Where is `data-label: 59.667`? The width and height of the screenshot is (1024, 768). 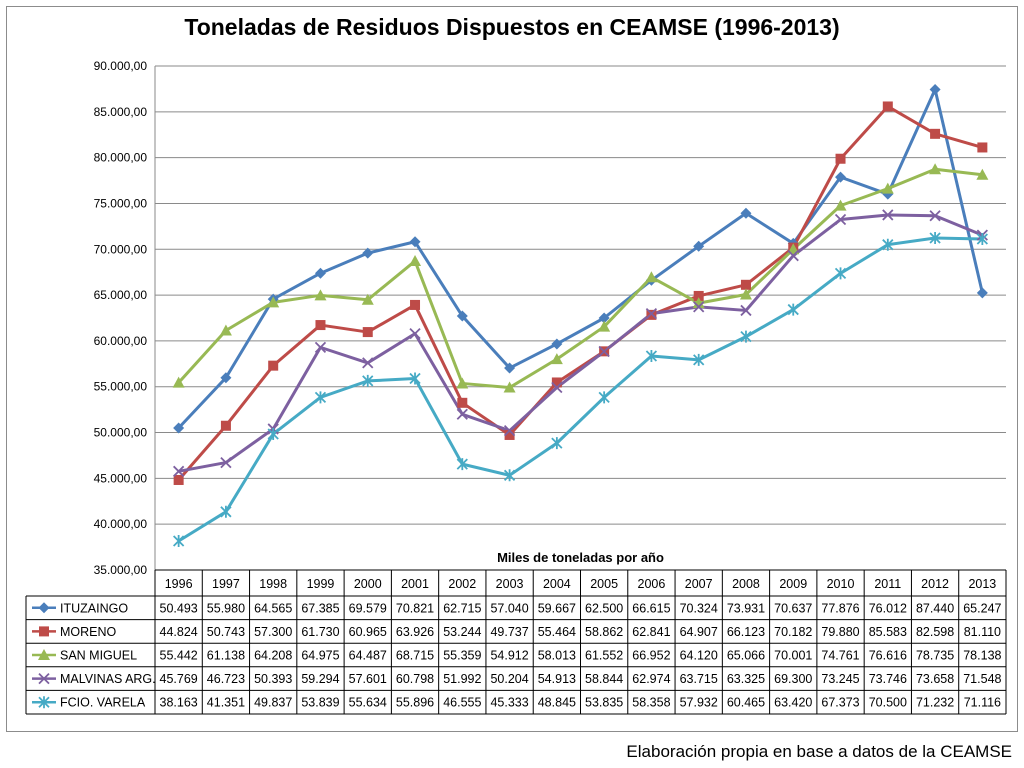
data-label: 59.667 is located at coordinates (557, 608).